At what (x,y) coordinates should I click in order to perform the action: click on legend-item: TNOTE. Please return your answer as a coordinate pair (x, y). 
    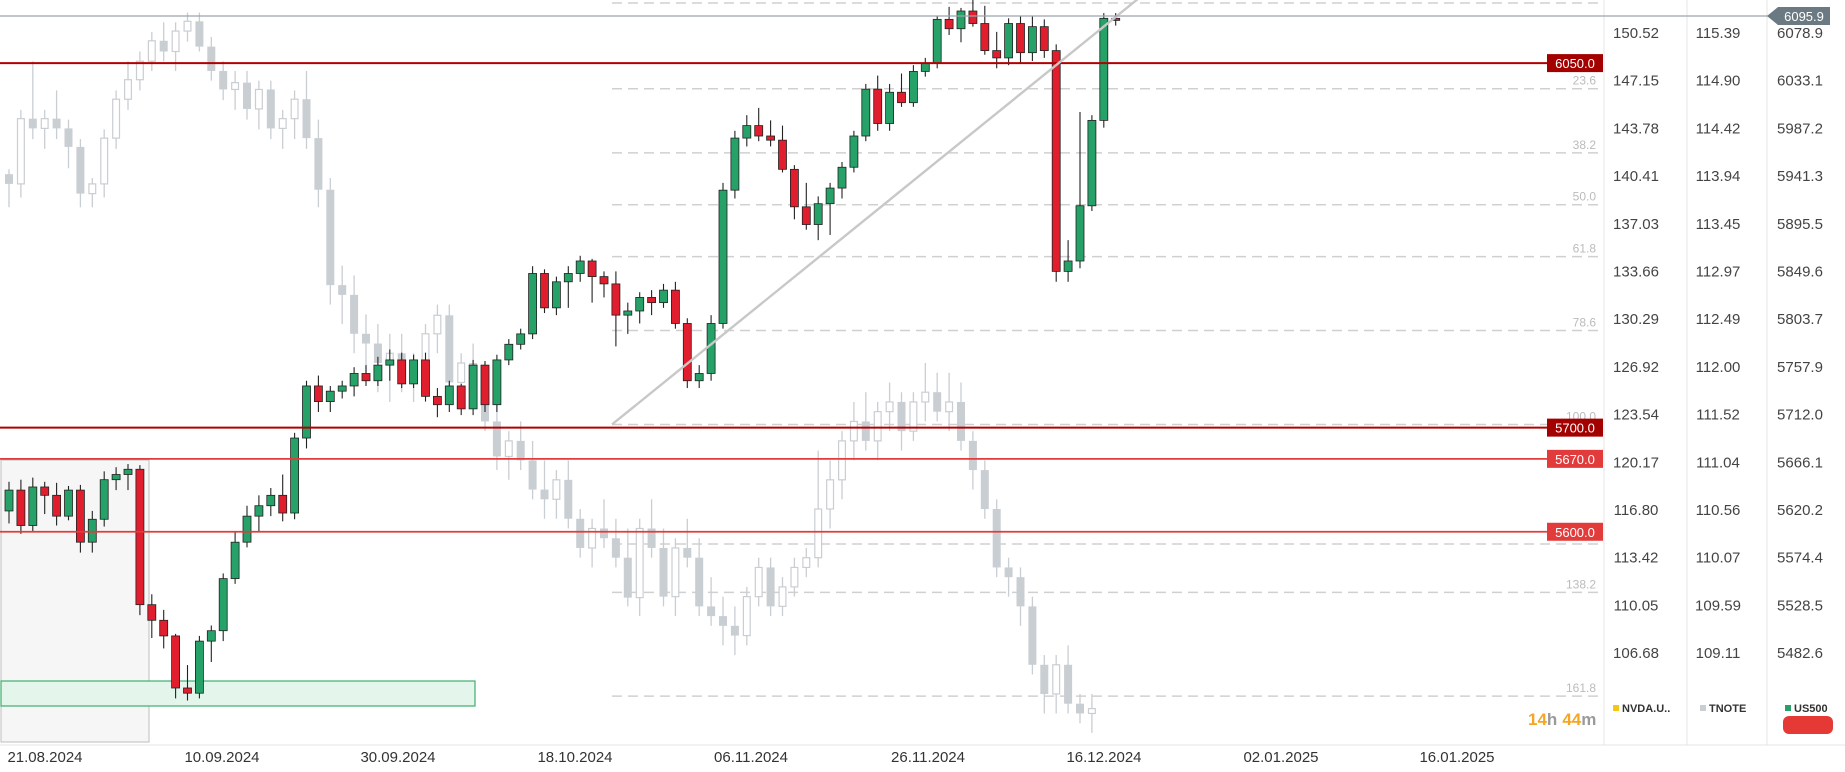
    Looking at the image, I should click on (1723, 709).